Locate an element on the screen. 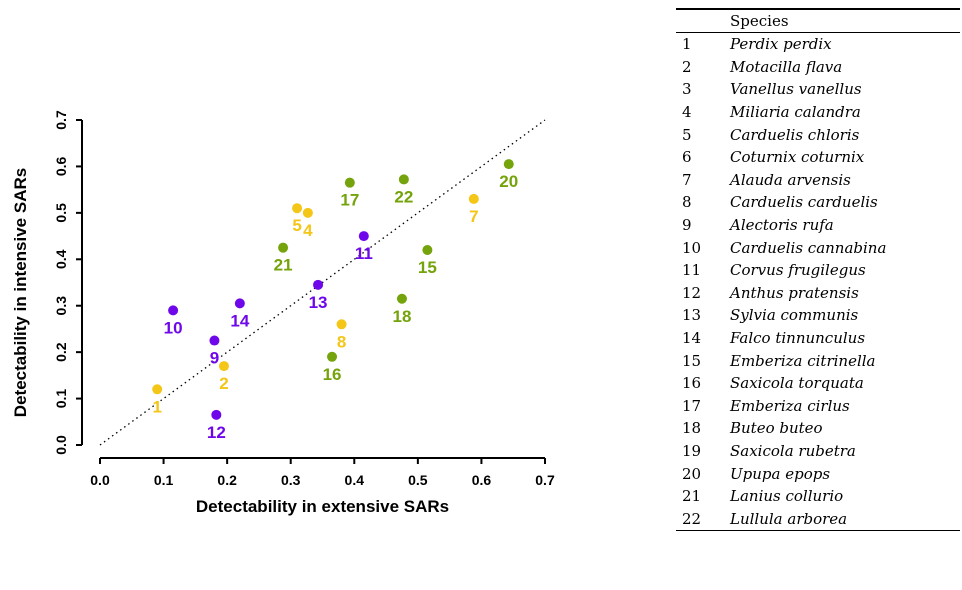 The image size is (962, 590). data-point-label: 17 is located at coordinates (349, 200).